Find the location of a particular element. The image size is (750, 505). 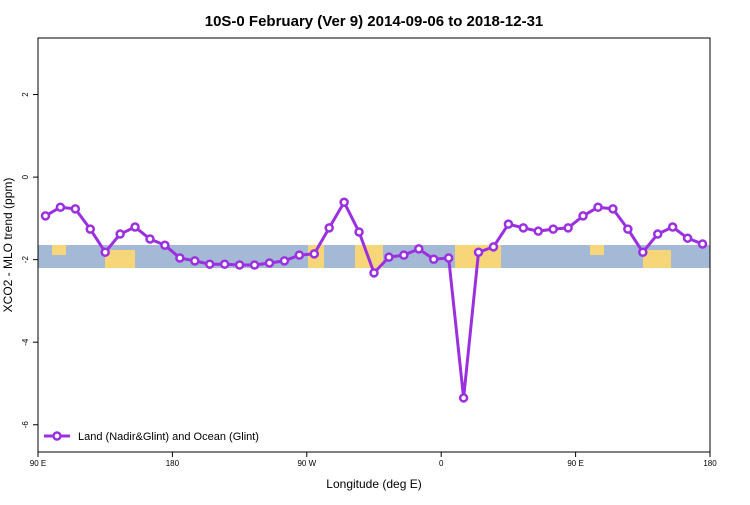

x-tick-label: 0 is located at coordinates (441, 463).